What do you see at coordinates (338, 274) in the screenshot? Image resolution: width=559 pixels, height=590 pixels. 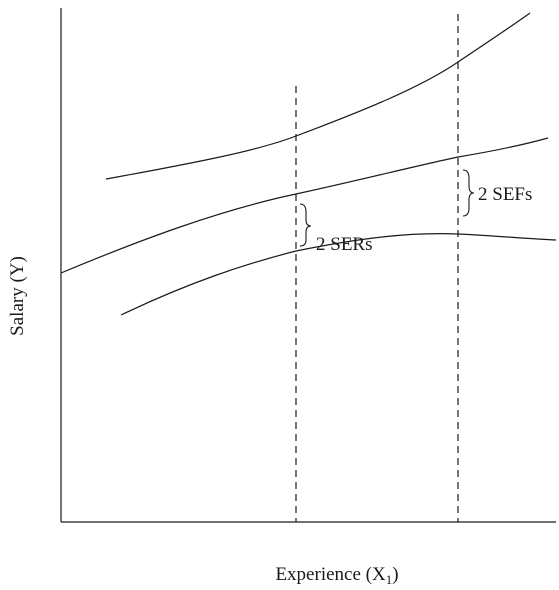 I see `lower-band-curve` at bounding box center [338, 274].